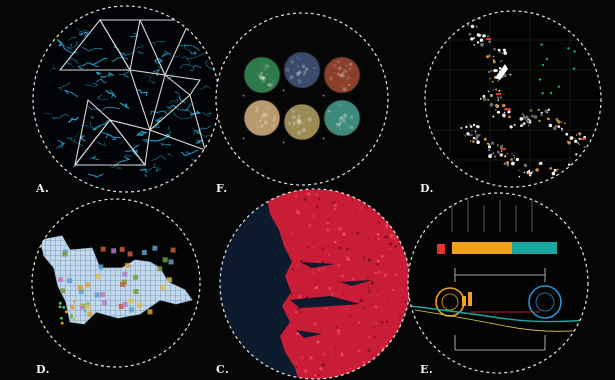 The width and height of the screenshot is (615, 380). I want to click on panel-label-c: C., so click(223, 369).